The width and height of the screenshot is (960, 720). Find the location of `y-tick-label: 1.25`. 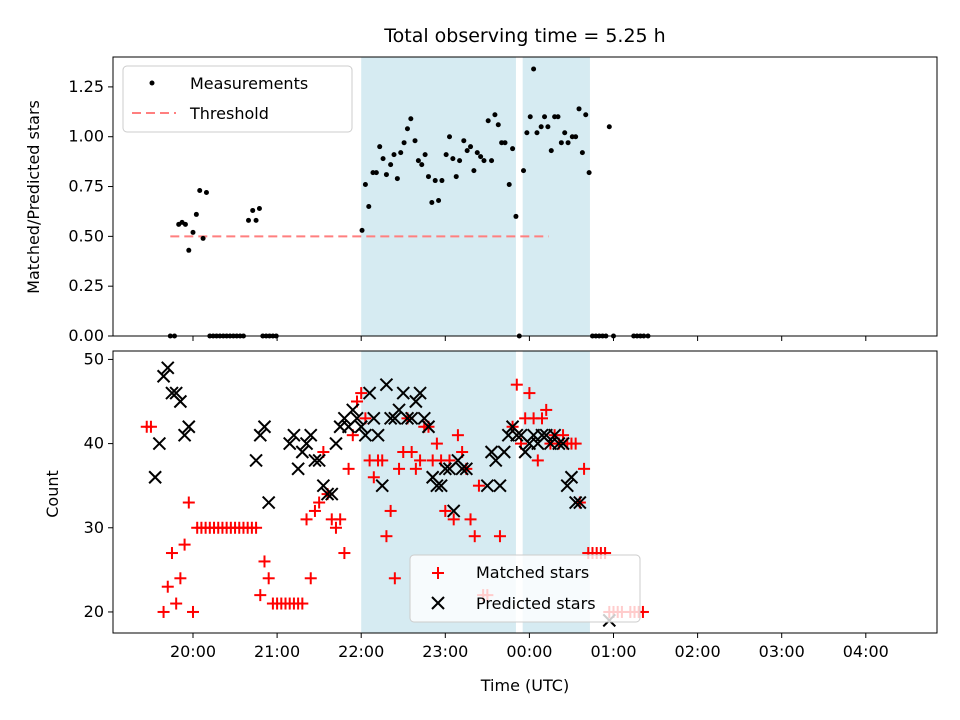

y-tick-label: 1.25 is located at coordinates (86, 86).